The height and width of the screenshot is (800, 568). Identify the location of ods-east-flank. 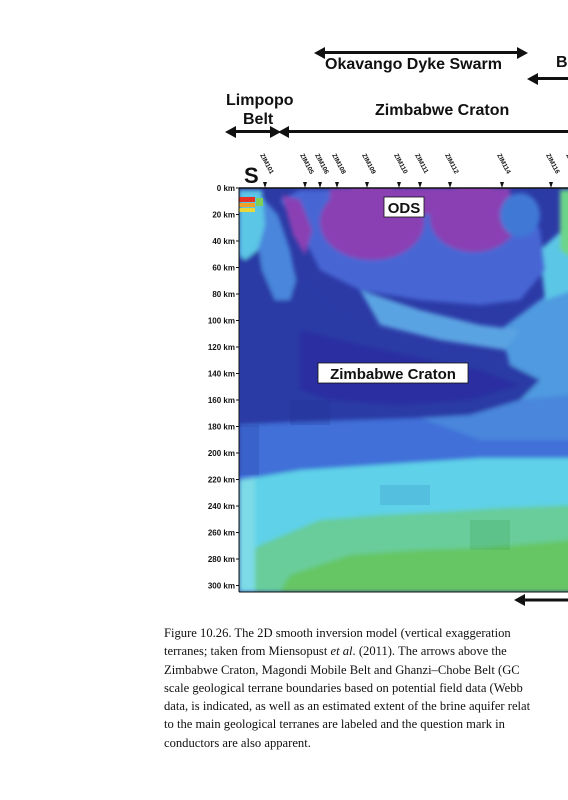
(520, 215).